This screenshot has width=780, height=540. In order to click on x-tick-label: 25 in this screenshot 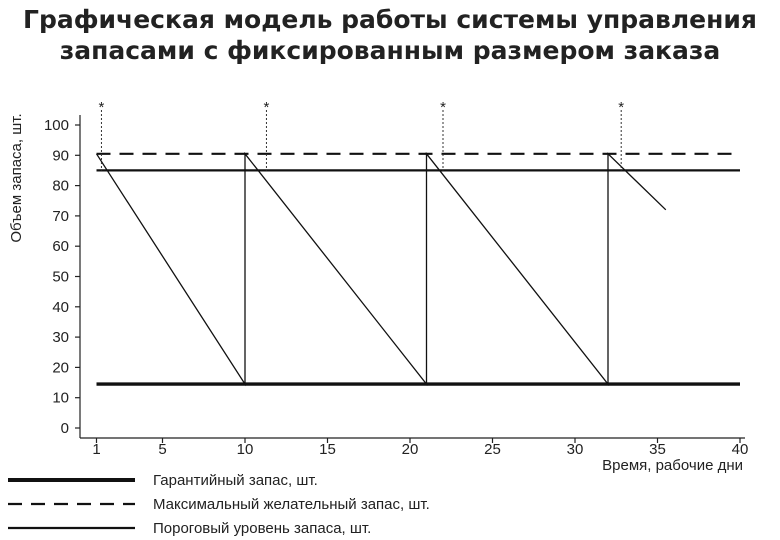, I will do `click(492, 449)`.